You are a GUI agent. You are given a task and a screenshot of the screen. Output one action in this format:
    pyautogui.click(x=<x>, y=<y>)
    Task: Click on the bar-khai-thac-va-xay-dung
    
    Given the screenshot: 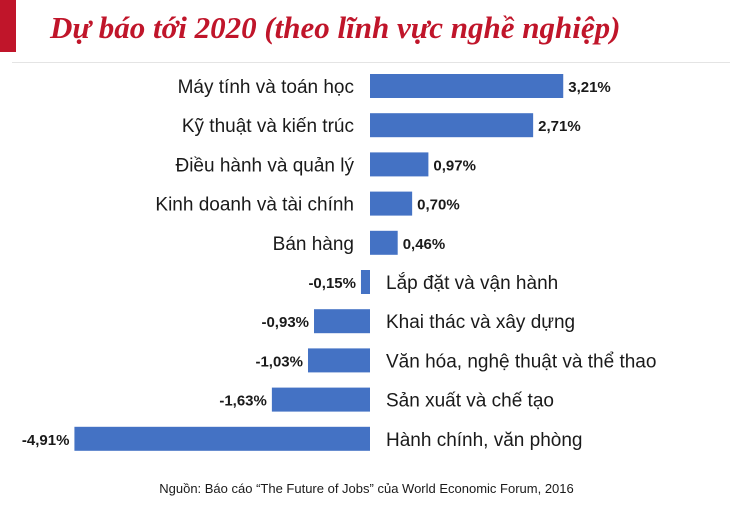 What is the action you would take?
    pyautogui.click(x=342, y=321)
    